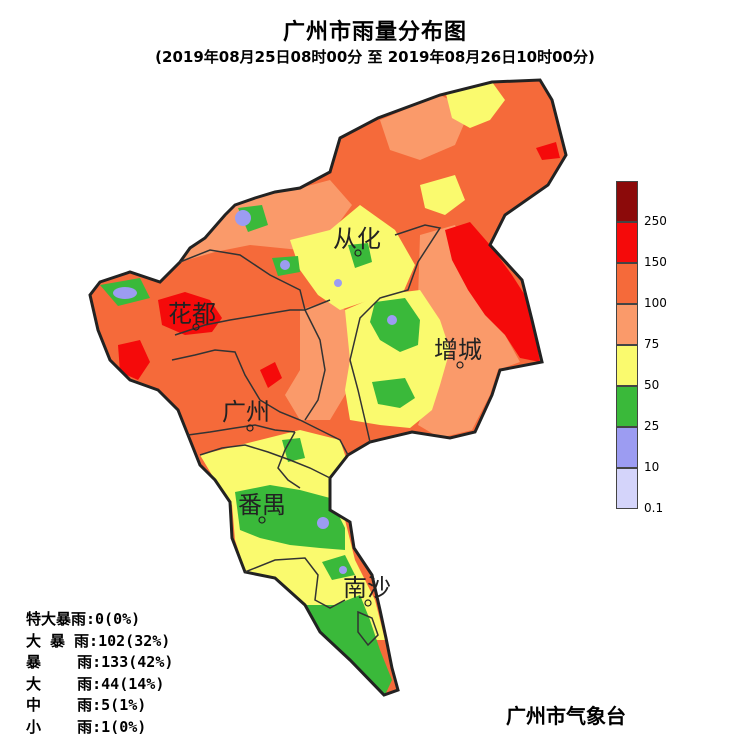 This screenshot has height=750, width=750. What do you see at coordinates (295, 583) in the screenshot?
I see `boundary-panyu-nansha` at bounding box center [295, 583].